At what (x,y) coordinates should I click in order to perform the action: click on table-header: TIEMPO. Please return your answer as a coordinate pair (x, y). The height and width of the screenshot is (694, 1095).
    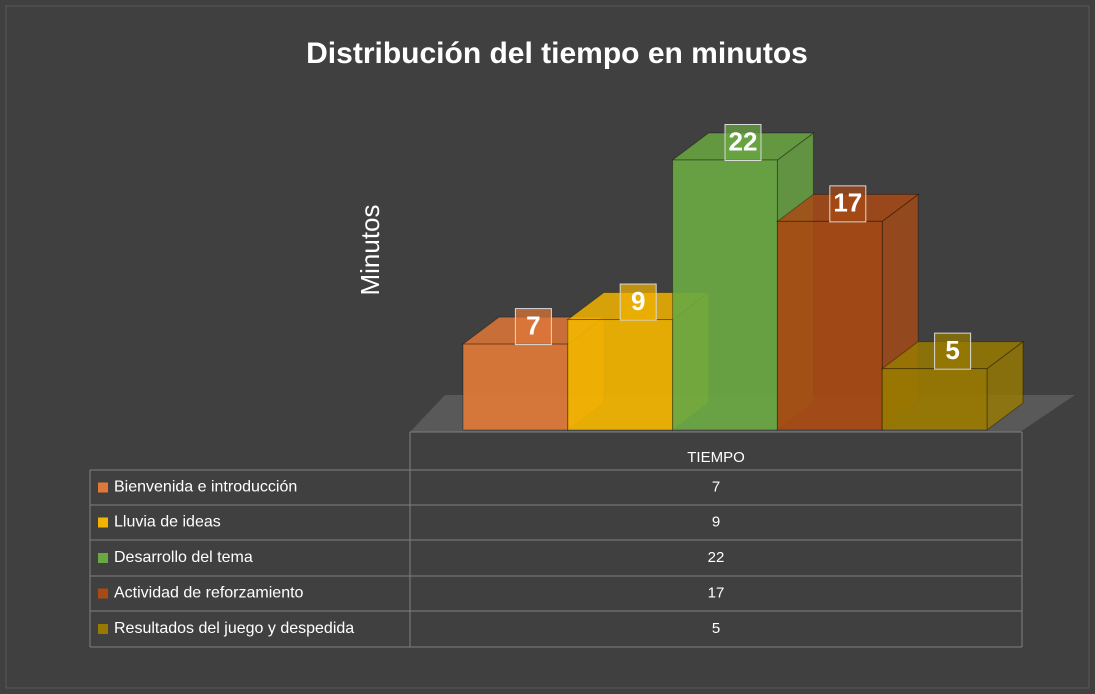
    Looking at the image, I should click on (716, 457).